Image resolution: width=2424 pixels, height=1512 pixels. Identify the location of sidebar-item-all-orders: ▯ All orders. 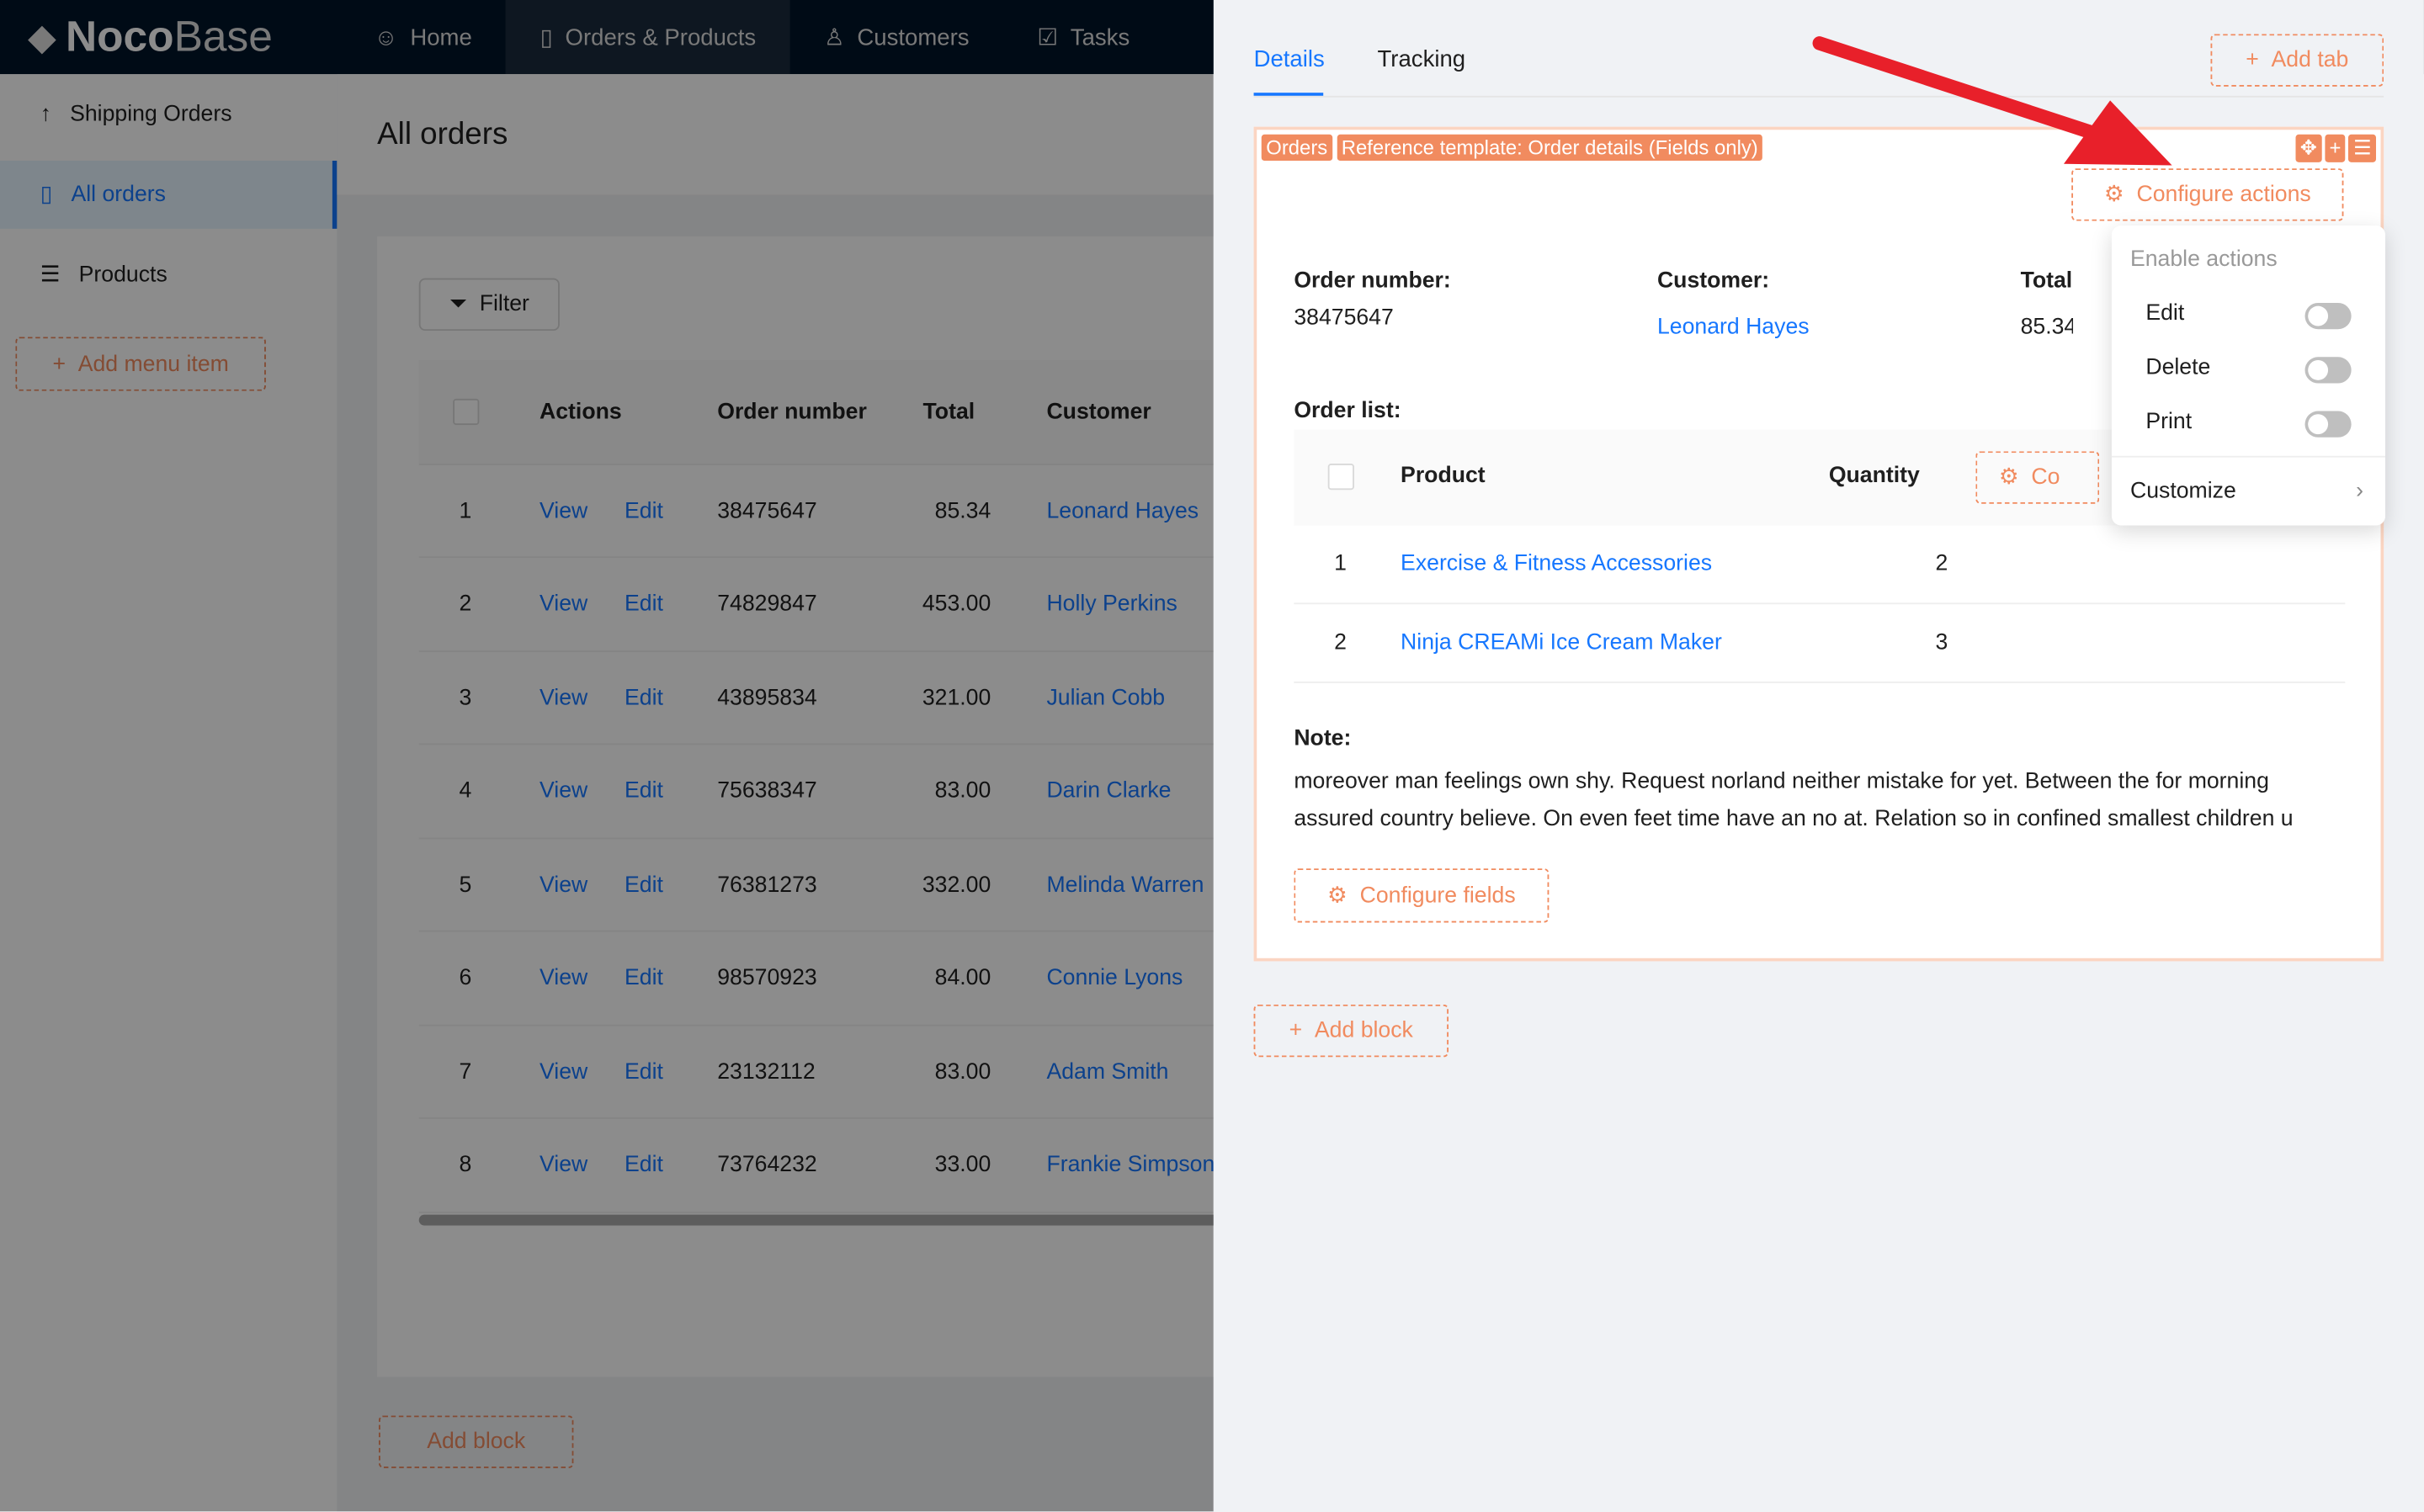
(169, 195).